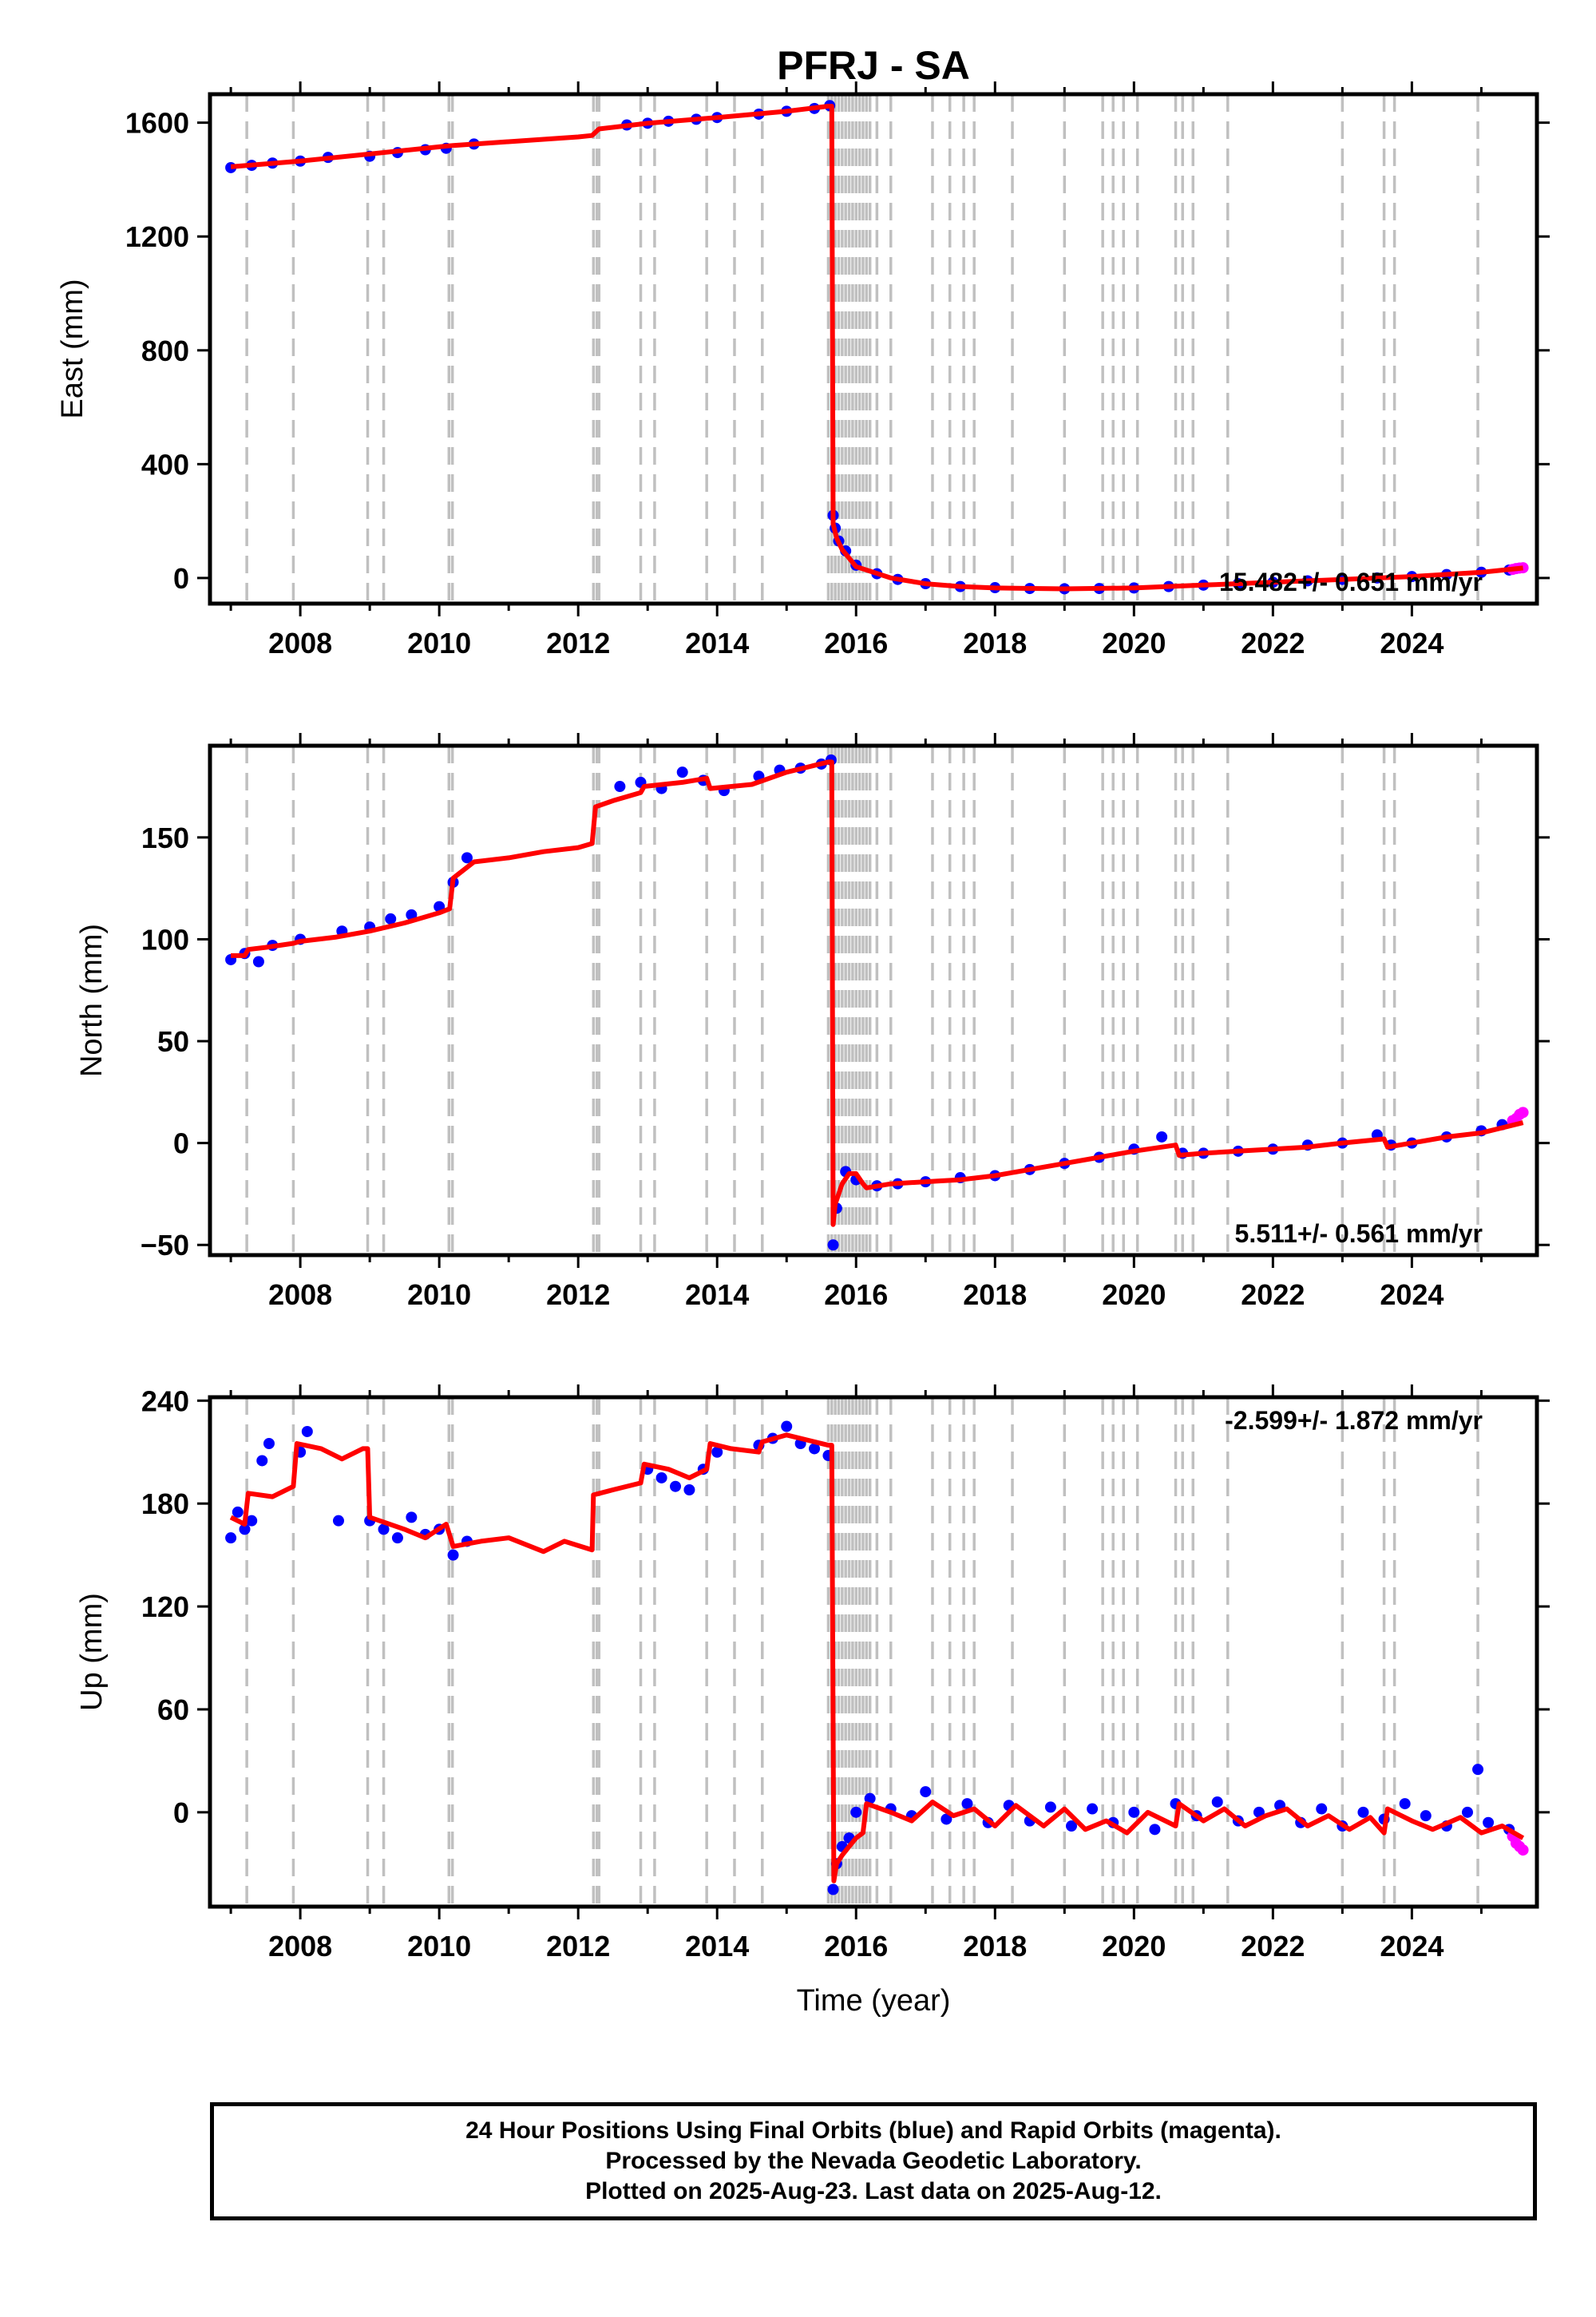  What do you see at coordinates (165, 838) in the screenshot?
I see `y-tick-label: 150` at bounding box center [165, 838].